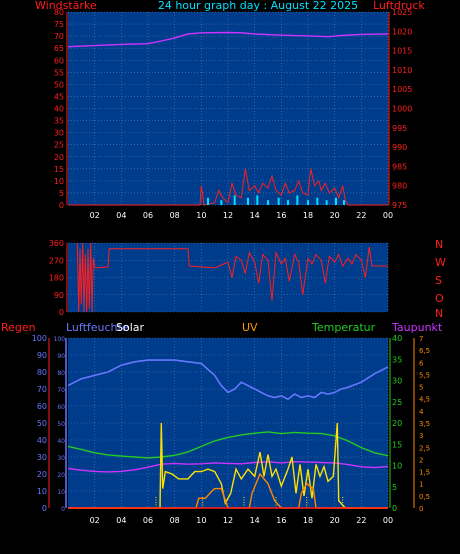  Describe the element at coordinates (424, 351) in the screenshot. I see `uv-tick-label: 6,5` at that location.